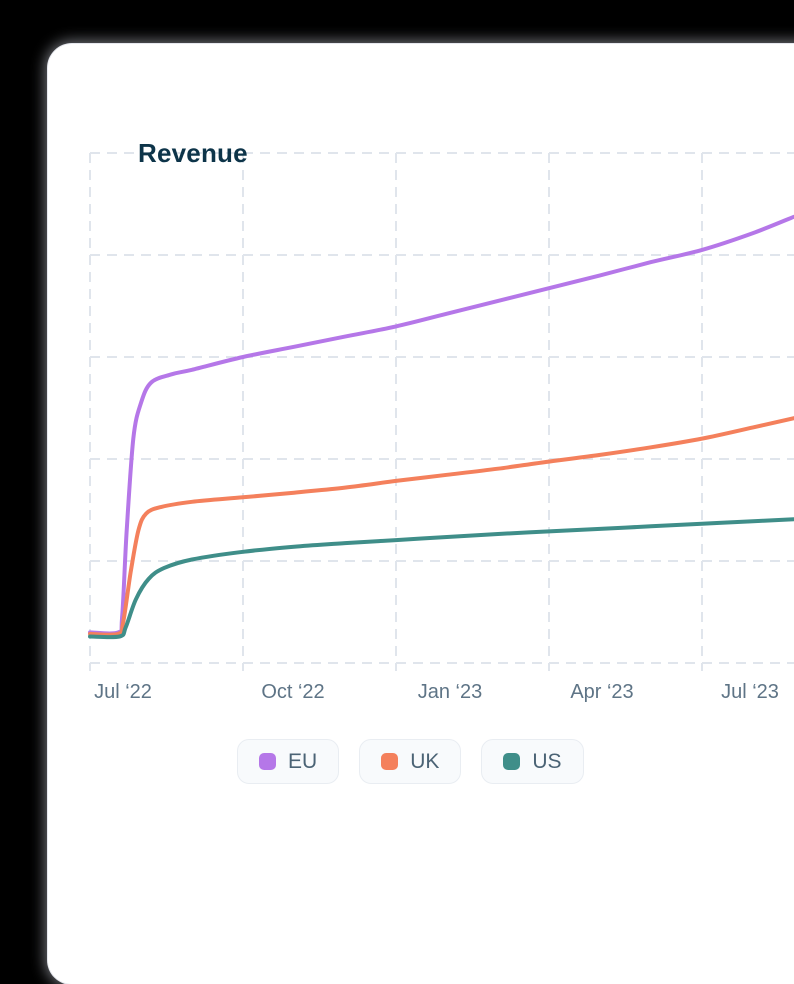 The image size is (794, 984). Describe the element at coordinates (390, 761) in the screenshot. I see `uk-series-swatch-icon` at that location.